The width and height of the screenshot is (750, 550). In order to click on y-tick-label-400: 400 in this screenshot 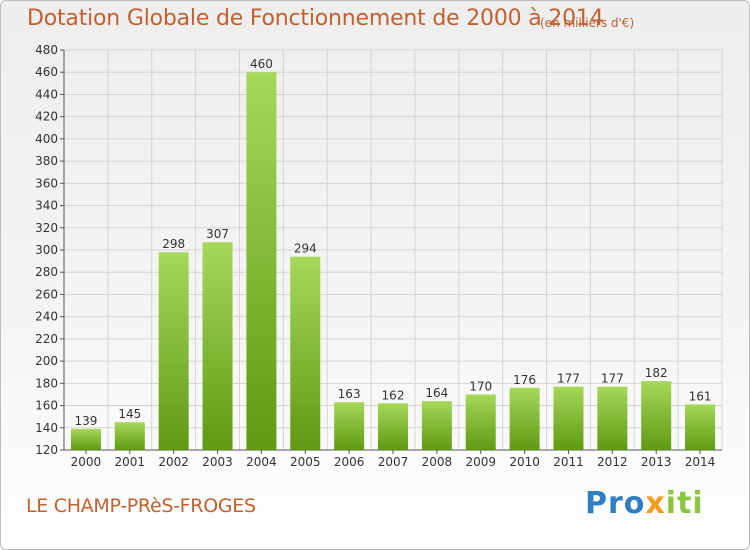, I will do `click(46, 139)`.